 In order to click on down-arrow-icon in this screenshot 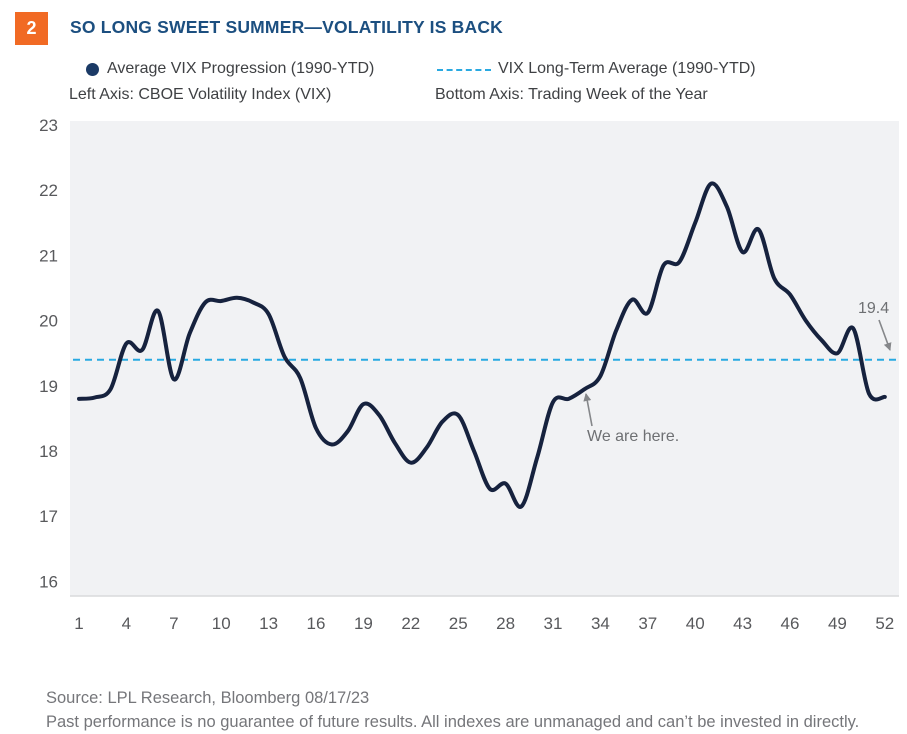, I will do `click(885, 335)`.